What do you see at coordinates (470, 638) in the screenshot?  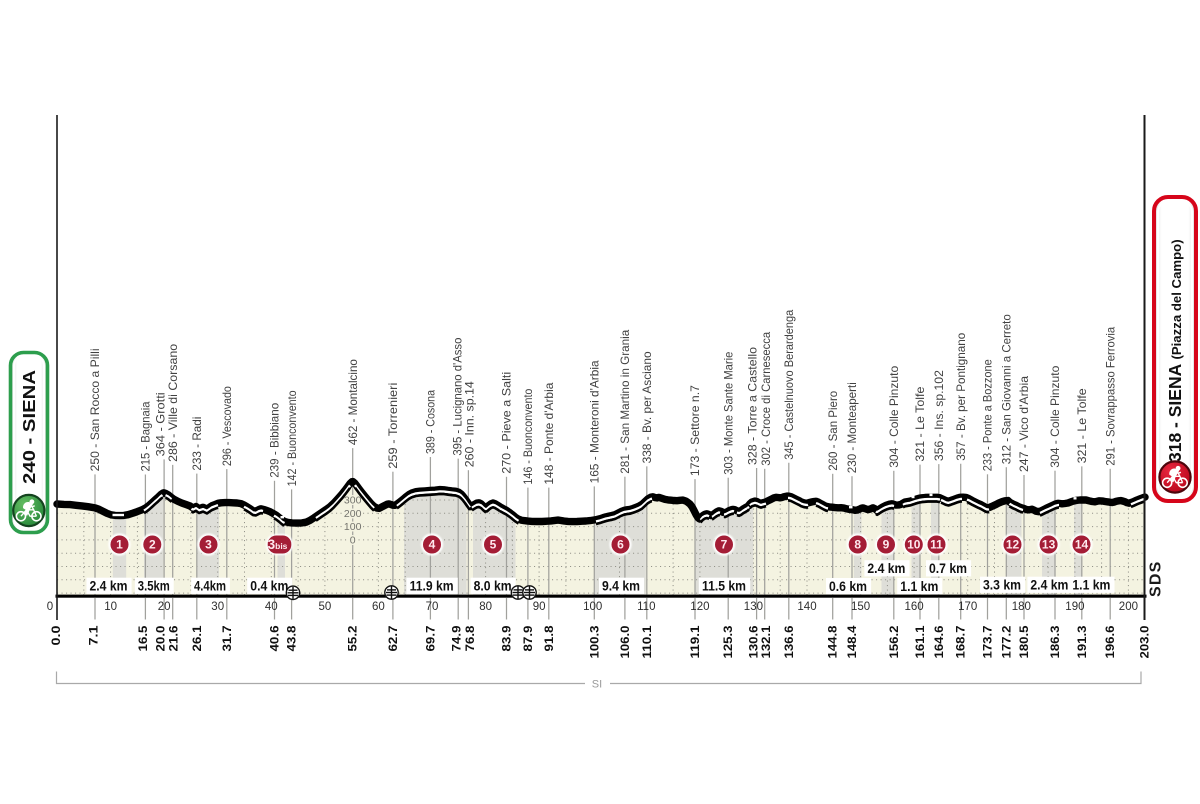 I see `svg-text: 76.8` at bounding box center [470, 638].